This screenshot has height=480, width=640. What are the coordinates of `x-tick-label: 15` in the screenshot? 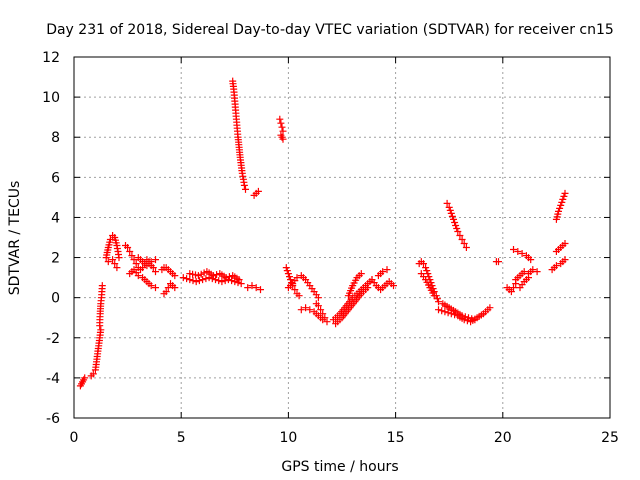 It's located at (396, 438).